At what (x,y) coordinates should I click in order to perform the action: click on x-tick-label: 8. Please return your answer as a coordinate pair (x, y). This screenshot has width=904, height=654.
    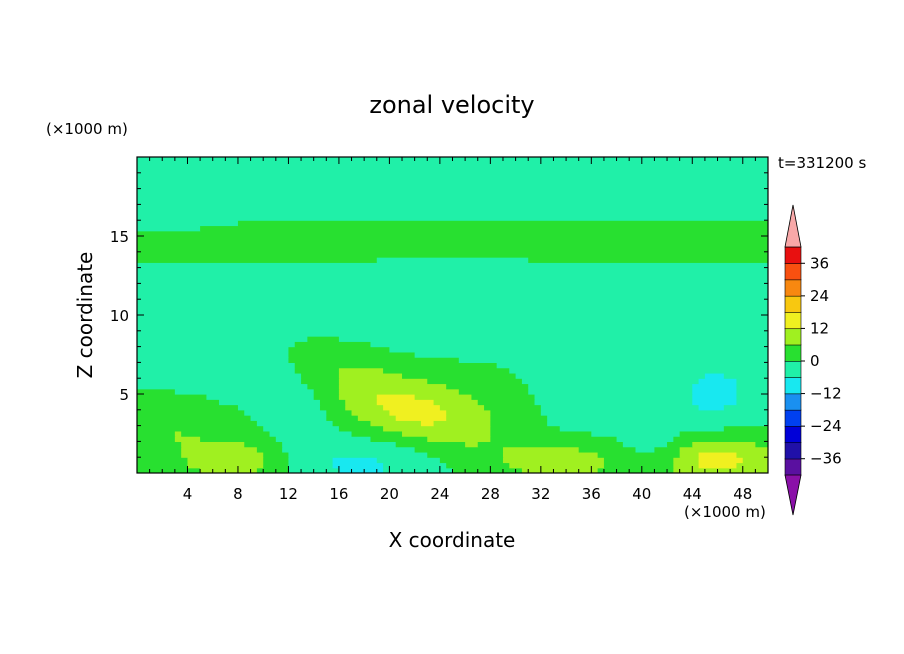
    Looking at the image, I should click on (238, 494).